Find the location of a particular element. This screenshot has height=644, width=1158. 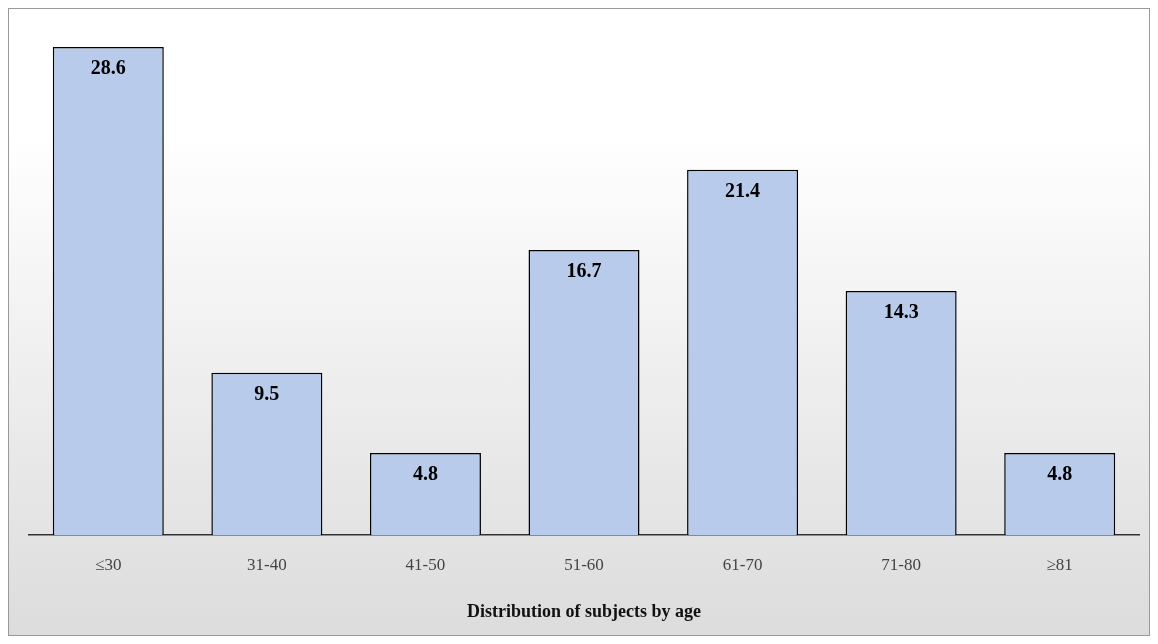

data-label: 21.4 is located at coordinates (743, 189).